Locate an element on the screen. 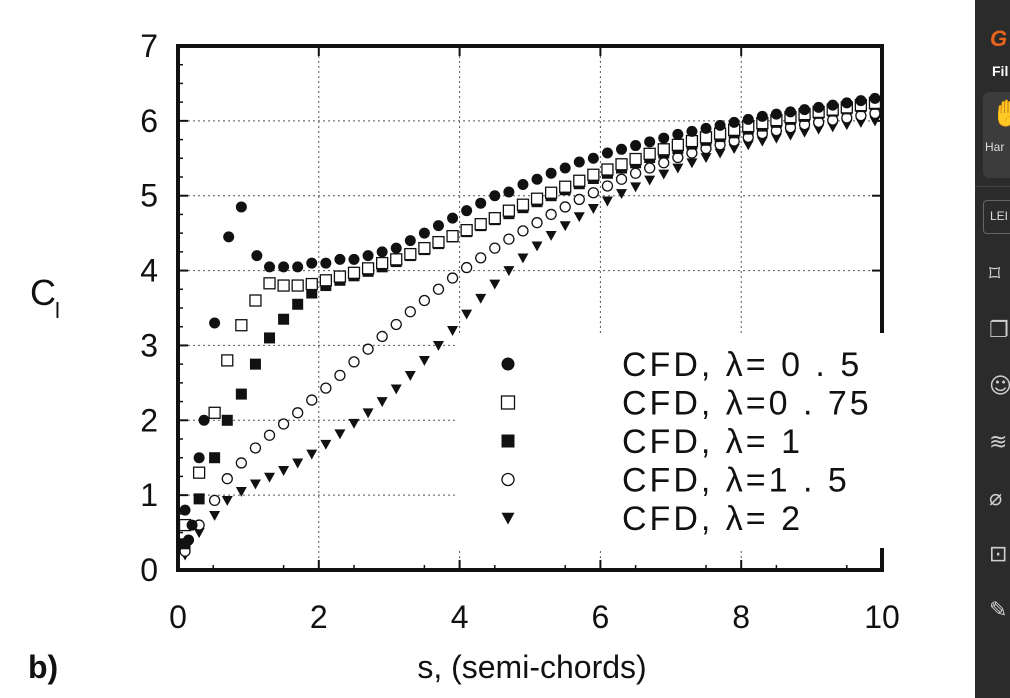 The image size is (1010, 698). signature-icon: ✎ is located at coordinates (998, 610).